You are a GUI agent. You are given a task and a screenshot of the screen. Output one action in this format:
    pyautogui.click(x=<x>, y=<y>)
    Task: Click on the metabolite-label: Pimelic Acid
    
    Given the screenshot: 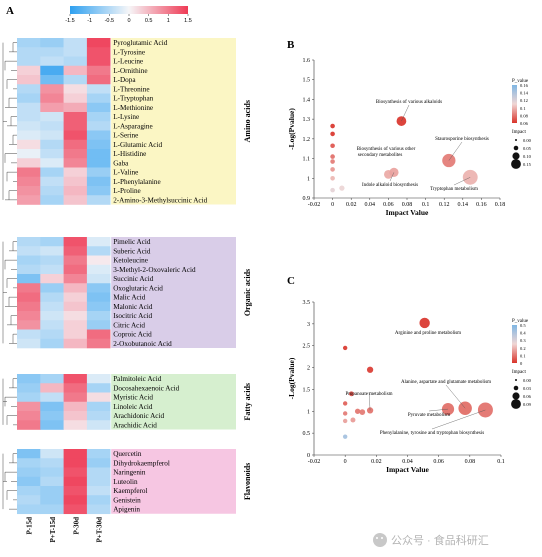 What is the action you would take?
    pyautogui.click(x=132, y=242)
    